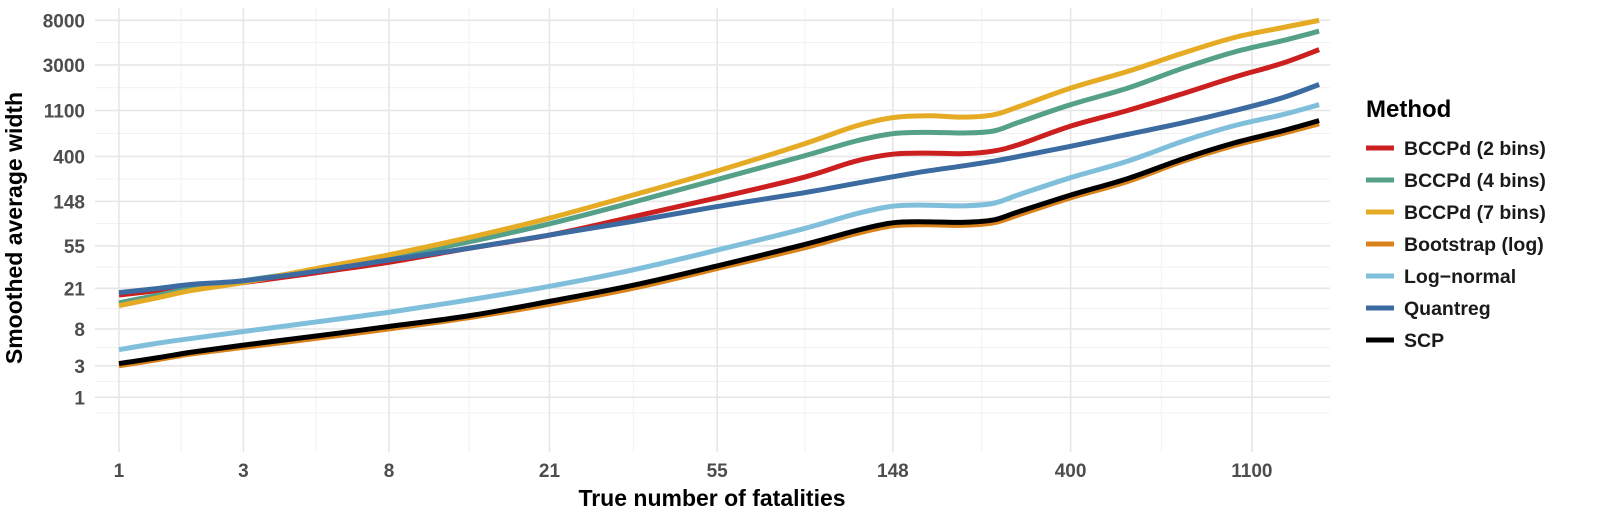  Describe the element at coordinates (119, 471) in the screenshot. I see `x-tick-label: 1` at that location.